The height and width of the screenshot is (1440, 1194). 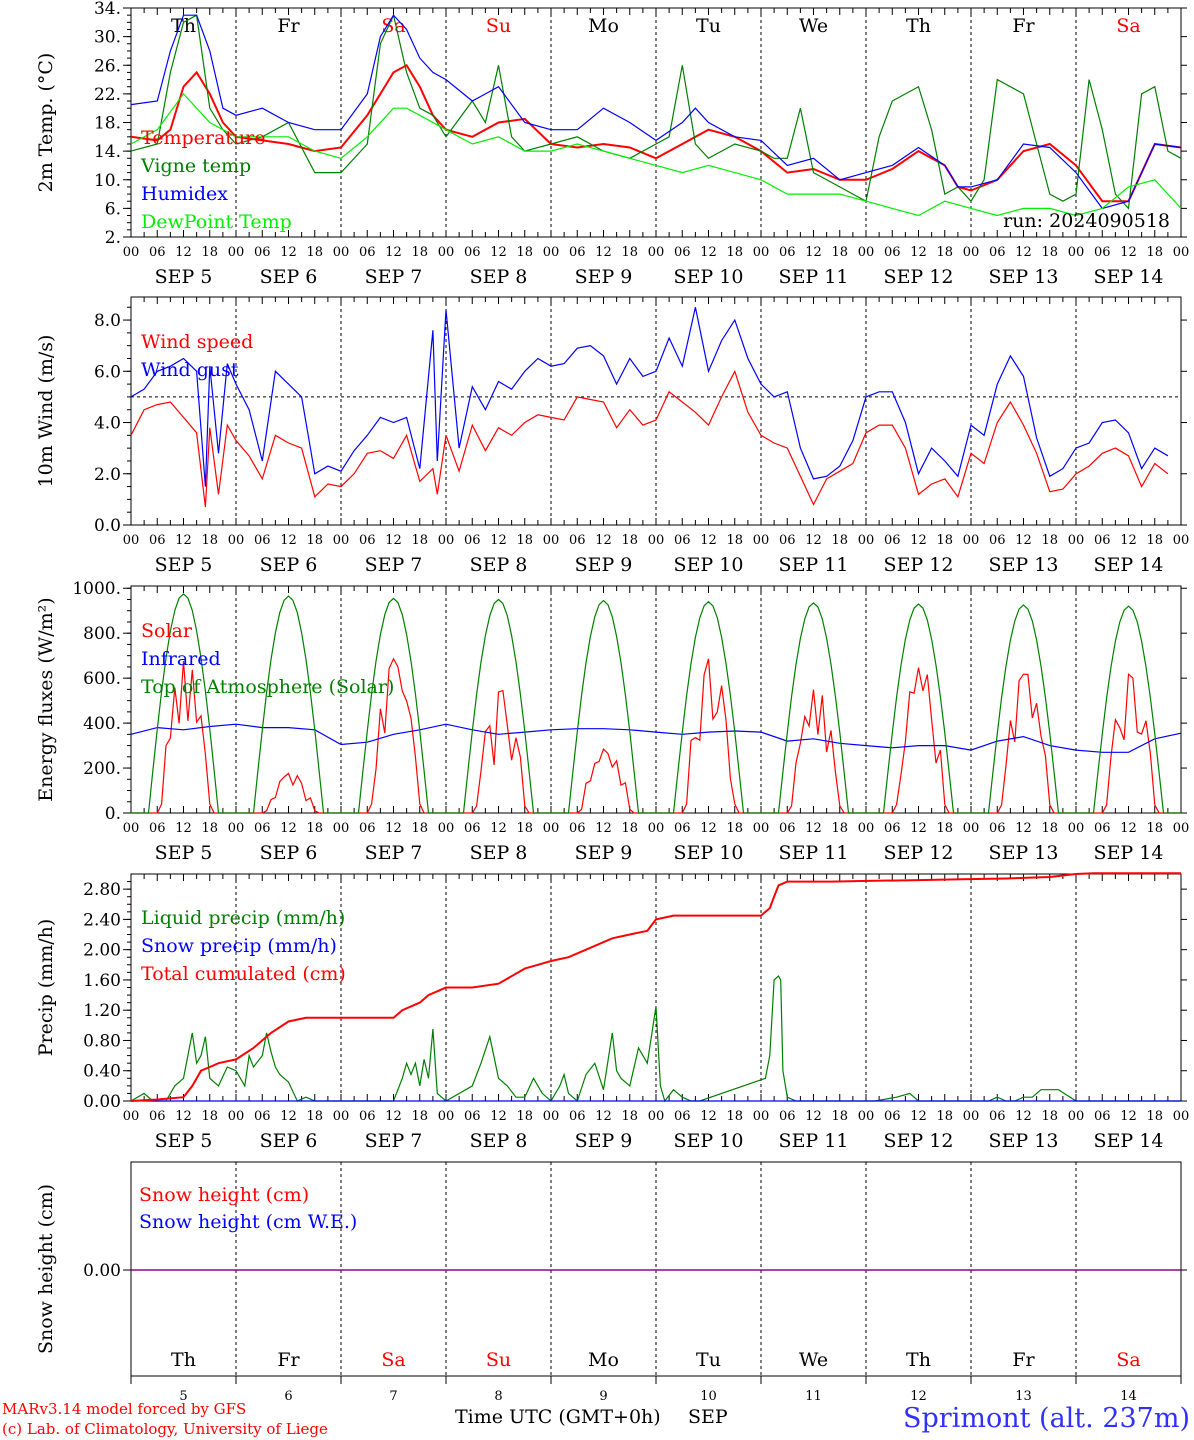 I want to click on legend-entry: Wind speed, so click(x=197, y=342).